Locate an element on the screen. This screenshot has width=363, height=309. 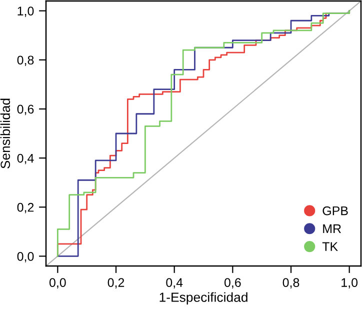
y-tick-label: 0,6 is located at coordinates (25, 110).